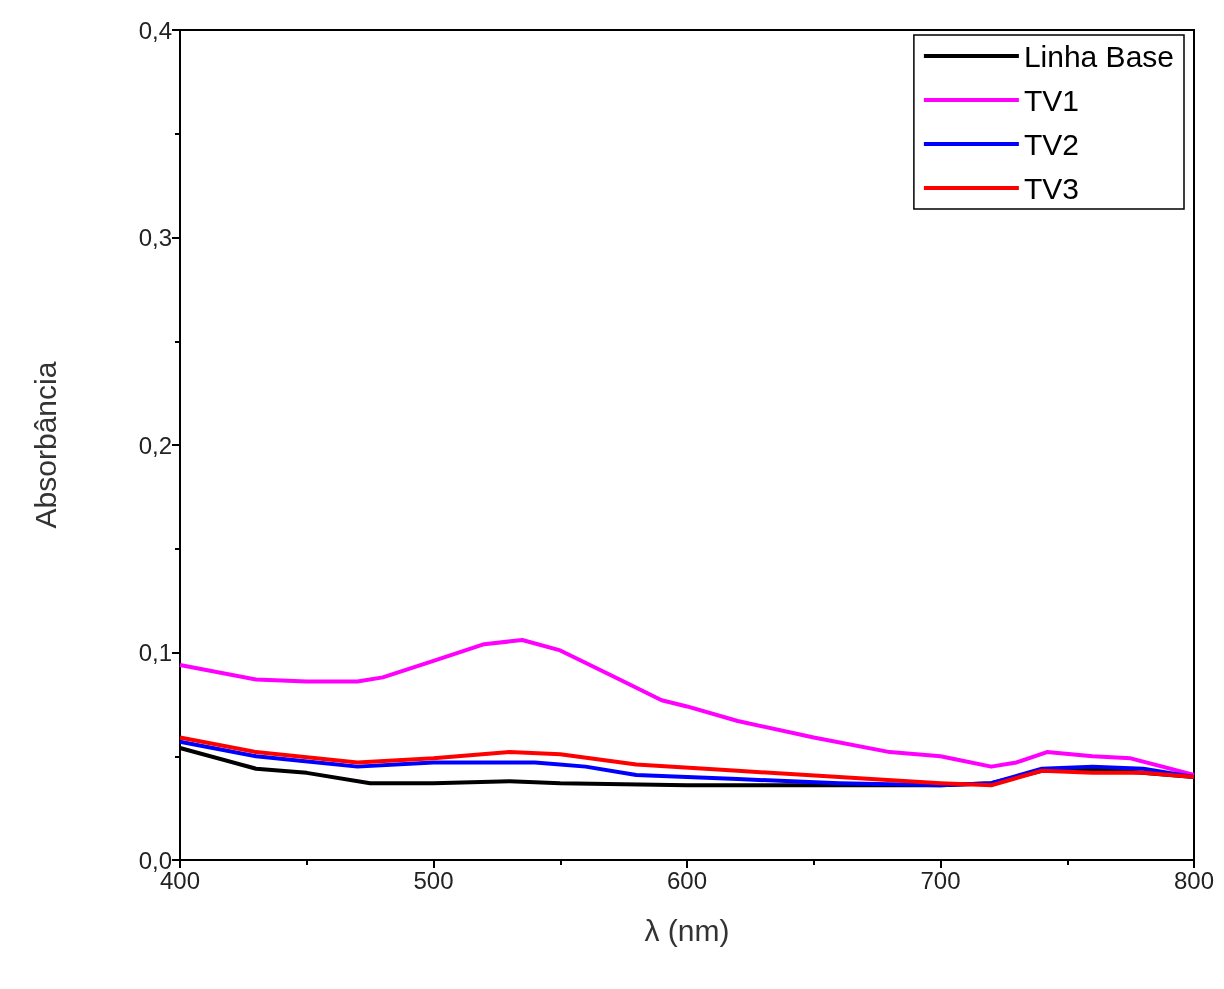 Image resolution: width=1224 pixels, height=989 pixels. What do you see at coordinates (45, 445) in the screenshot?
I see `y-axis-title: Absorbância` at bounding box center [45, 445].